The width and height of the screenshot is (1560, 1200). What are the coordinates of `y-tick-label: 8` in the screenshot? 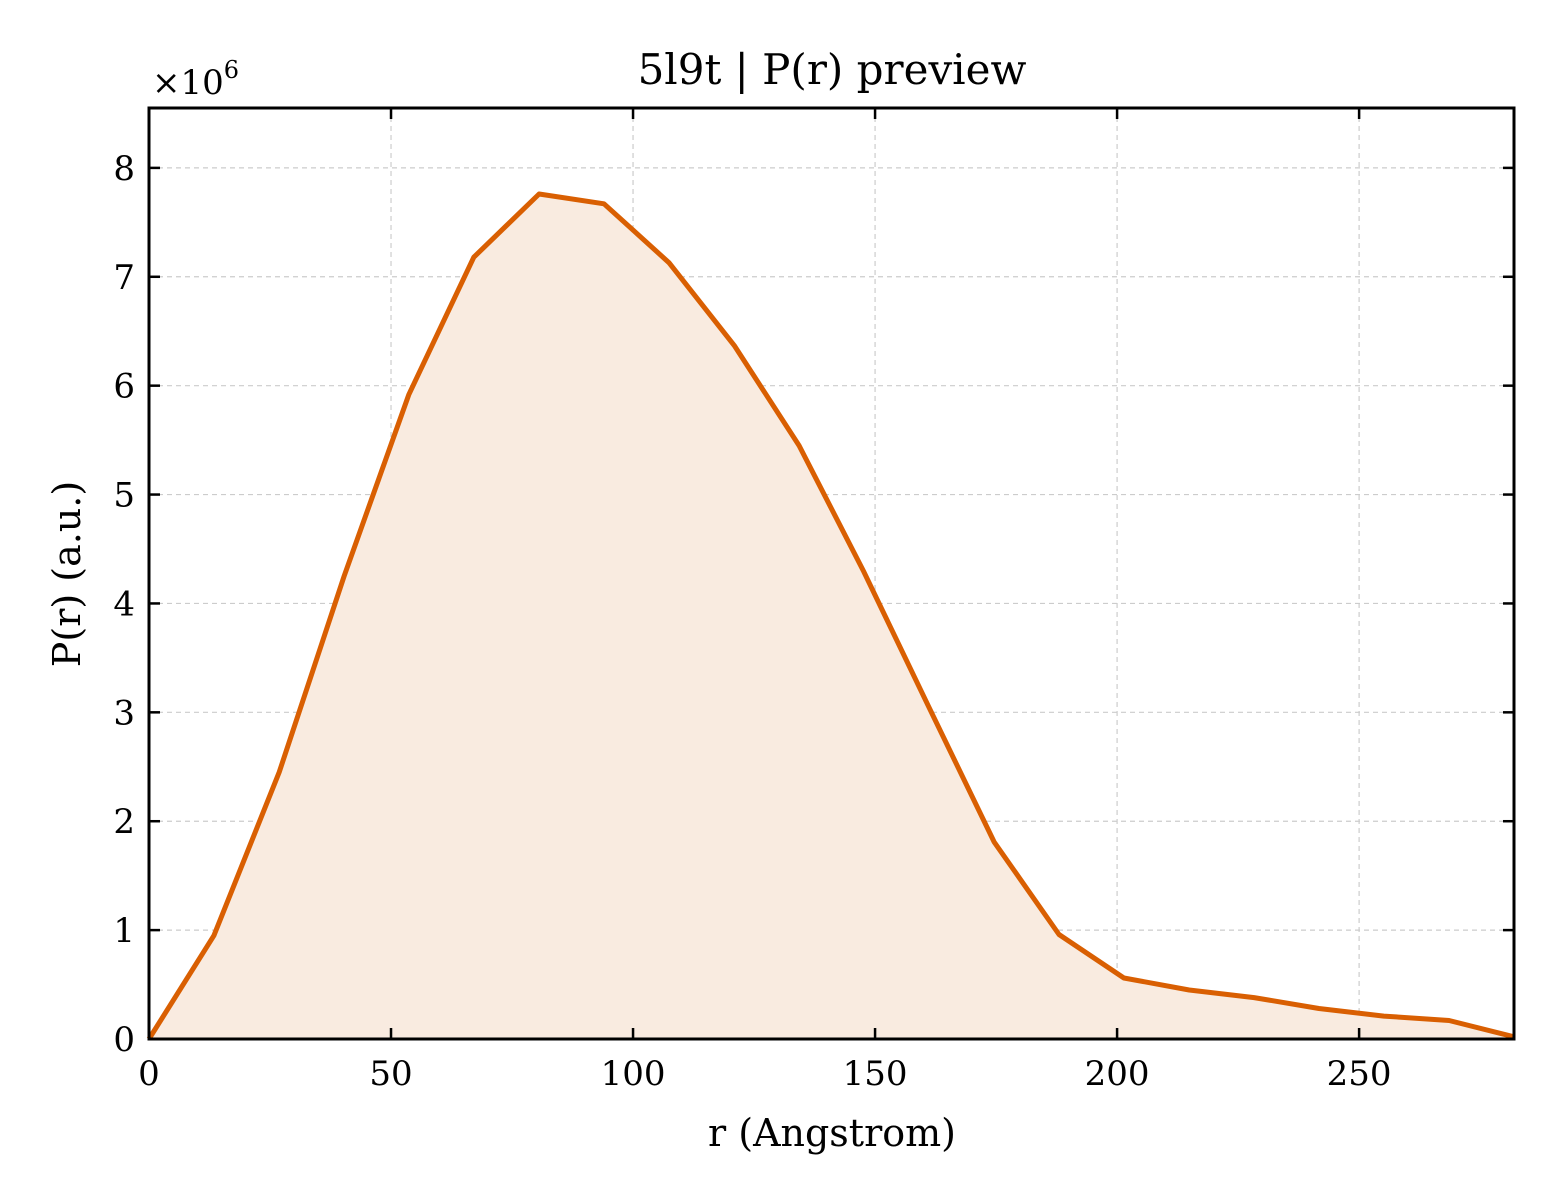 It's located at (124, 169).